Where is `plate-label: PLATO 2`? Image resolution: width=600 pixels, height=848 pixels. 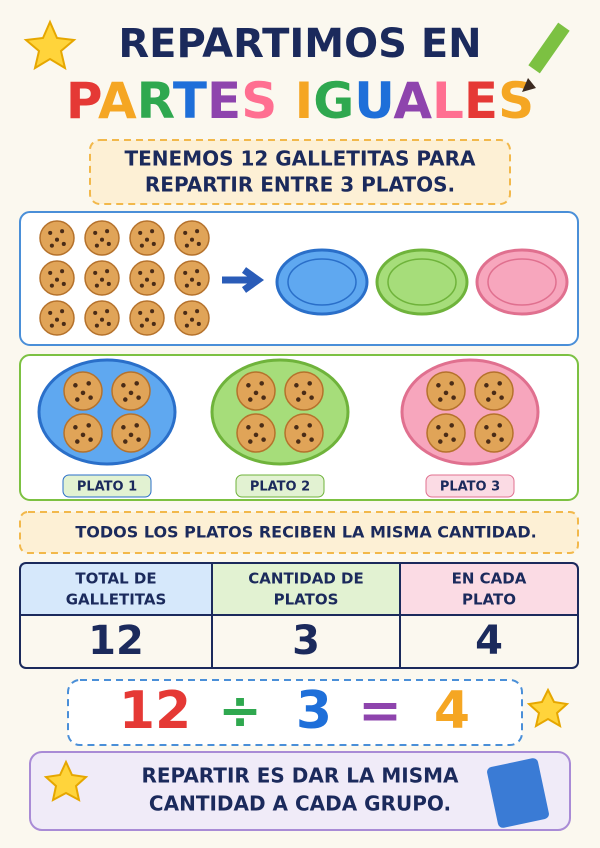 plate-label: PLATO 2 is located at coordinates (280, 487).